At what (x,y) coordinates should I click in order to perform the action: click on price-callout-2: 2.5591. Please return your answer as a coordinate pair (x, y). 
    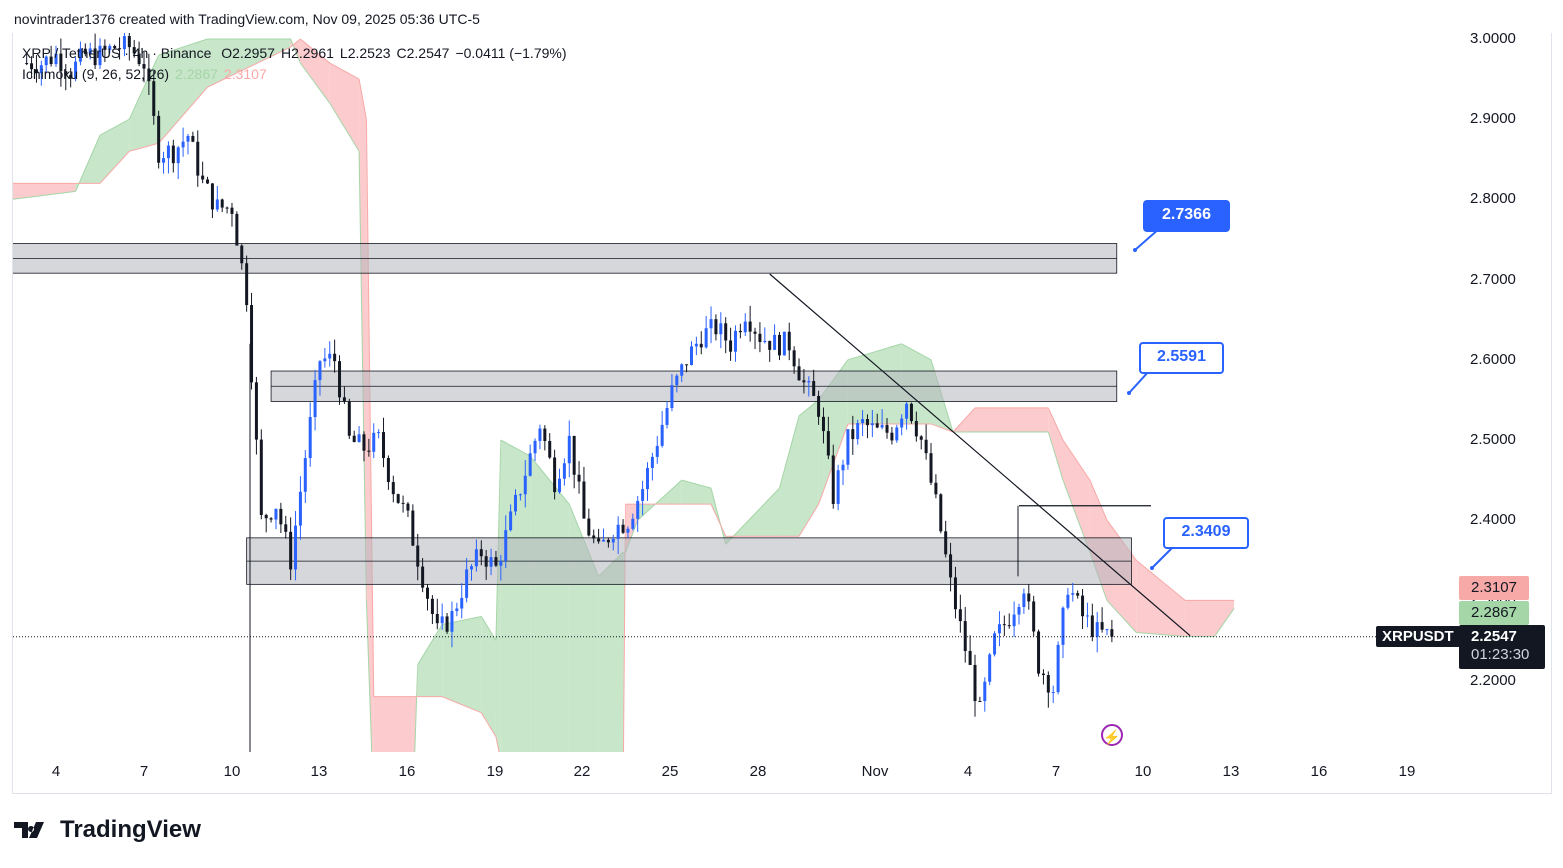
    Looking at the image, I should click on (1181, 358).